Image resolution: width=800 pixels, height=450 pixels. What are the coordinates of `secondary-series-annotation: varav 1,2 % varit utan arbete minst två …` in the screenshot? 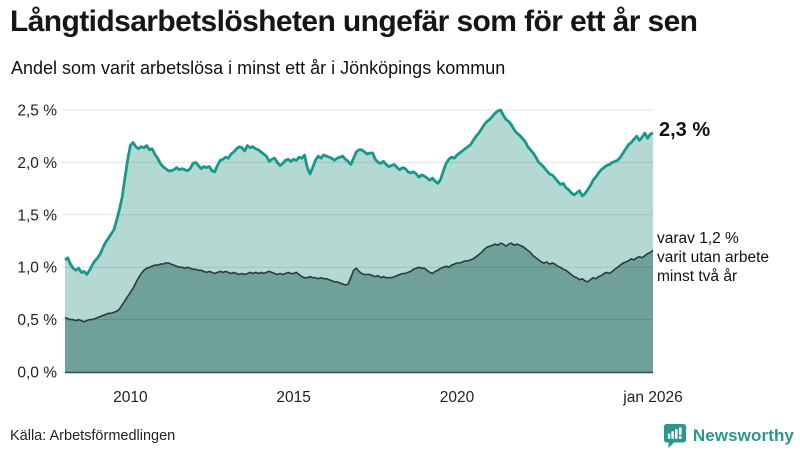 It's located at (713, 257).